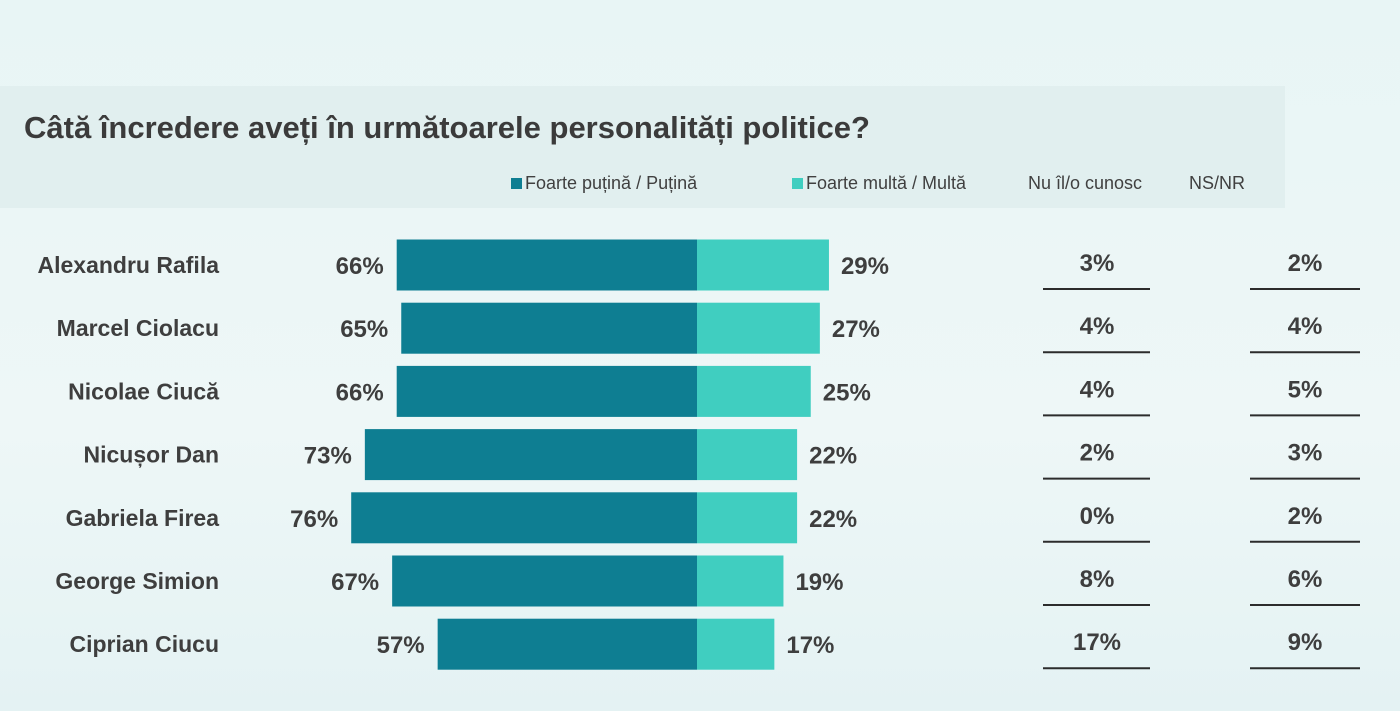 The height and width of the screenshot is (711, 1400). I want to click on legend-label-nu-cunosc: Nu îl/o cunosc, so click(1085, 183).